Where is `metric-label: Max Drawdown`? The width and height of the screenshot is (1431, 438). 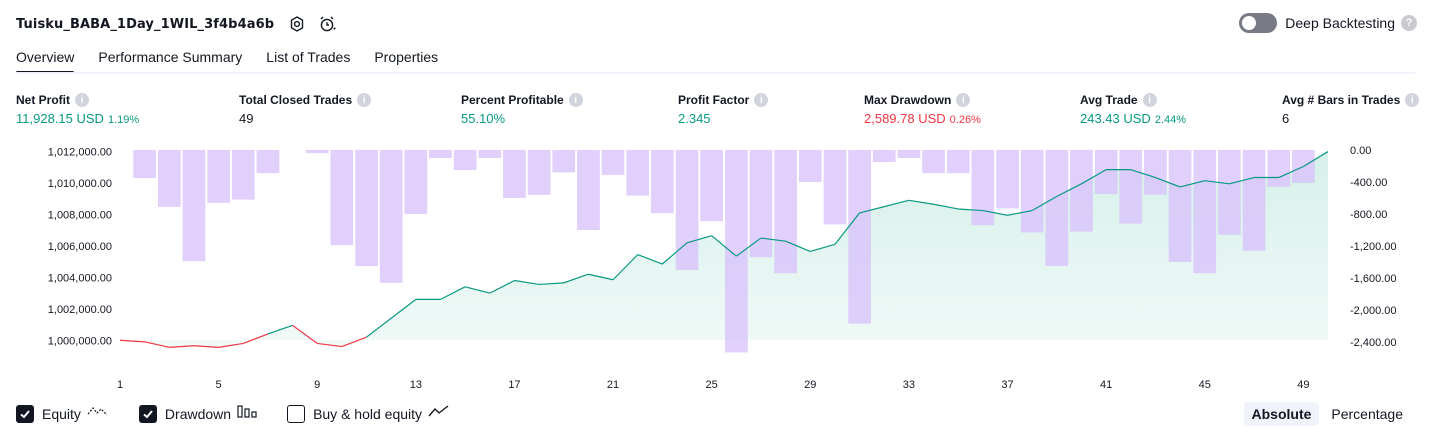 metric-label: Max Drawdown is located at coordinates (908, 100).